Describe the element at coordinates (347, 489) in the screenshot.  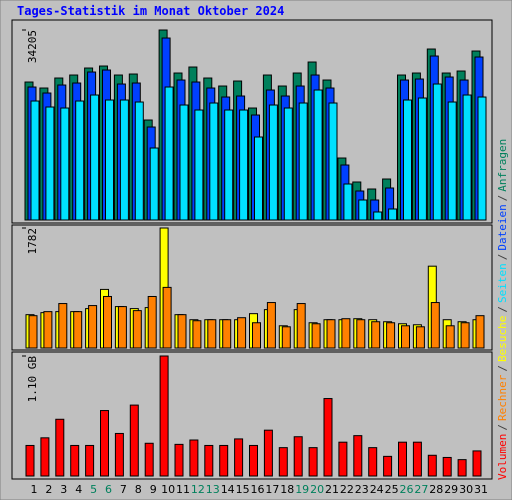
I see `x-tick-label: 22` at that location.